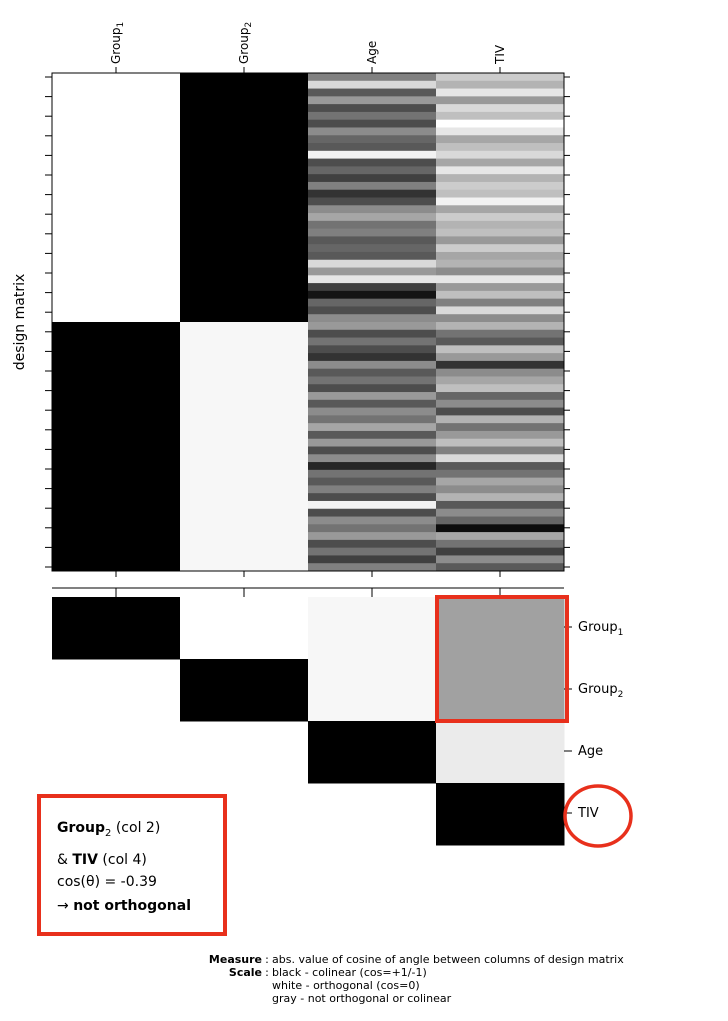  Describe the element at coordinates (500, 450) in the screenshot. I see `dm-cell-c4-r49` at that location.